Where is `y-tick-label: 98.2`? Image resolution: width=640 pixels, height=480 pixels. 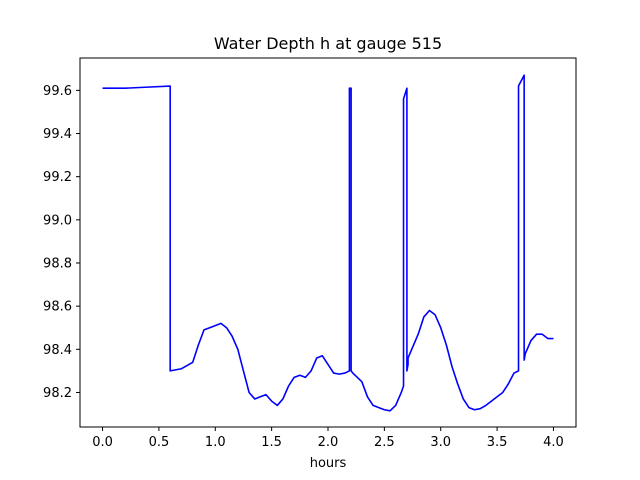 y-tick-label: 98.2 is located at coordinates (57, 393).